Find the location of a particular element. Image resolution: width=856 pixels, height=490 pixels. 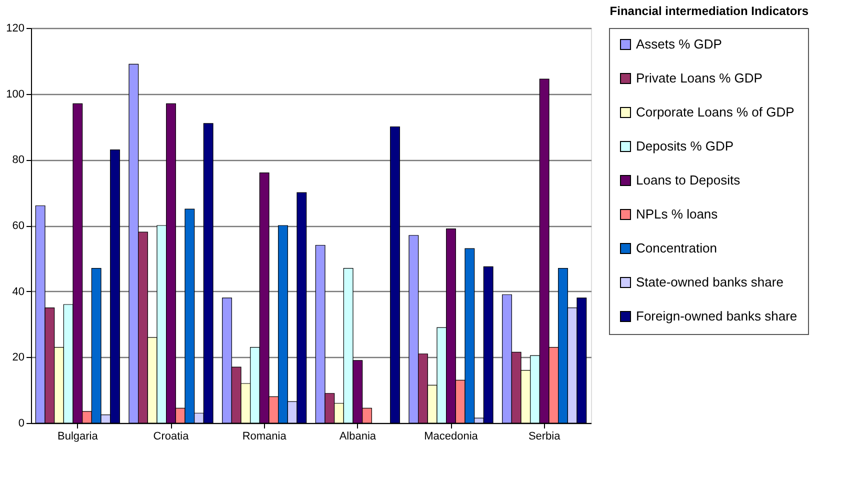

legend-label: Assets % GDP is located at coordinates (679, 44).